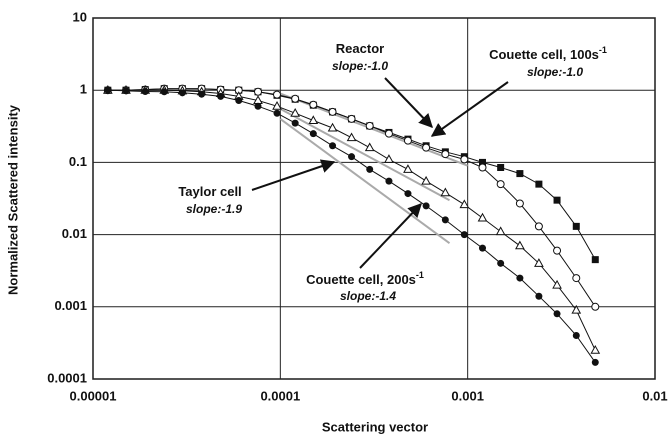  Describe the element at coordinates (361, 279) in the screenshot. I see `annotation-text: Couette cell, 200s` at that location.